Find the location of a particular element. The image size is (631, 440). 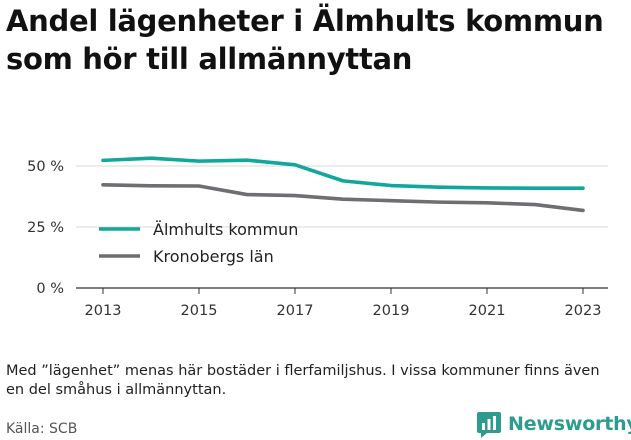

source-label: Källa: SCB is located at coordinates (42, 429).